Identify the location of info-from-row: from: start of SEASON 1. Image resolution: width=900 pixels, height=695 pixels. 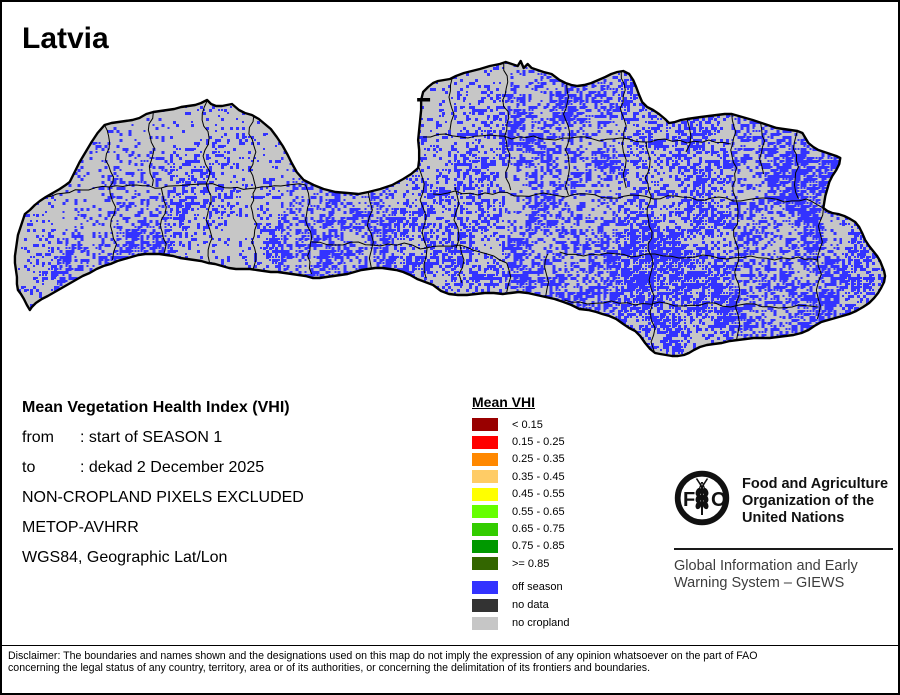
(122, 437).